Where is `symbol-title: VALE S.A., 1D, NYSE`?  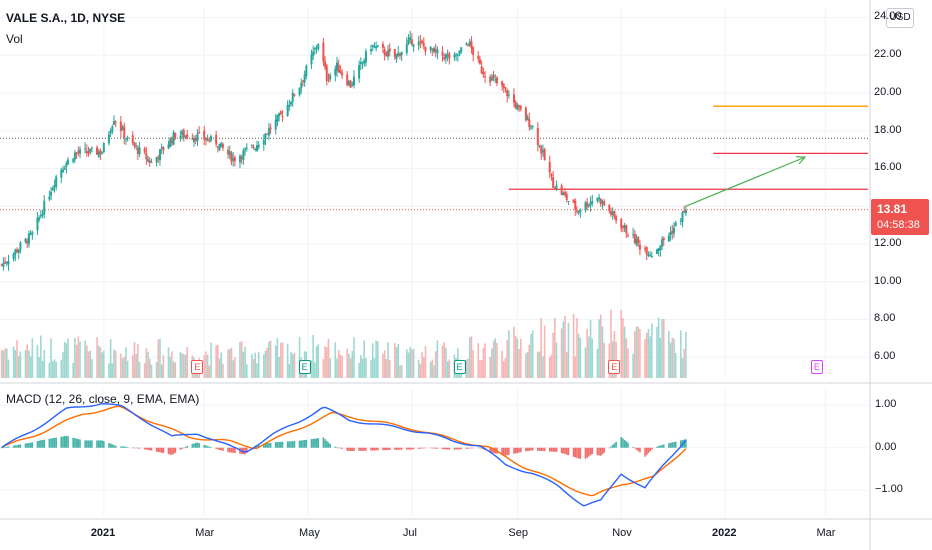 symbol-title: VALE S.A., 1D, NYSE is located at coordinates (66, 18).